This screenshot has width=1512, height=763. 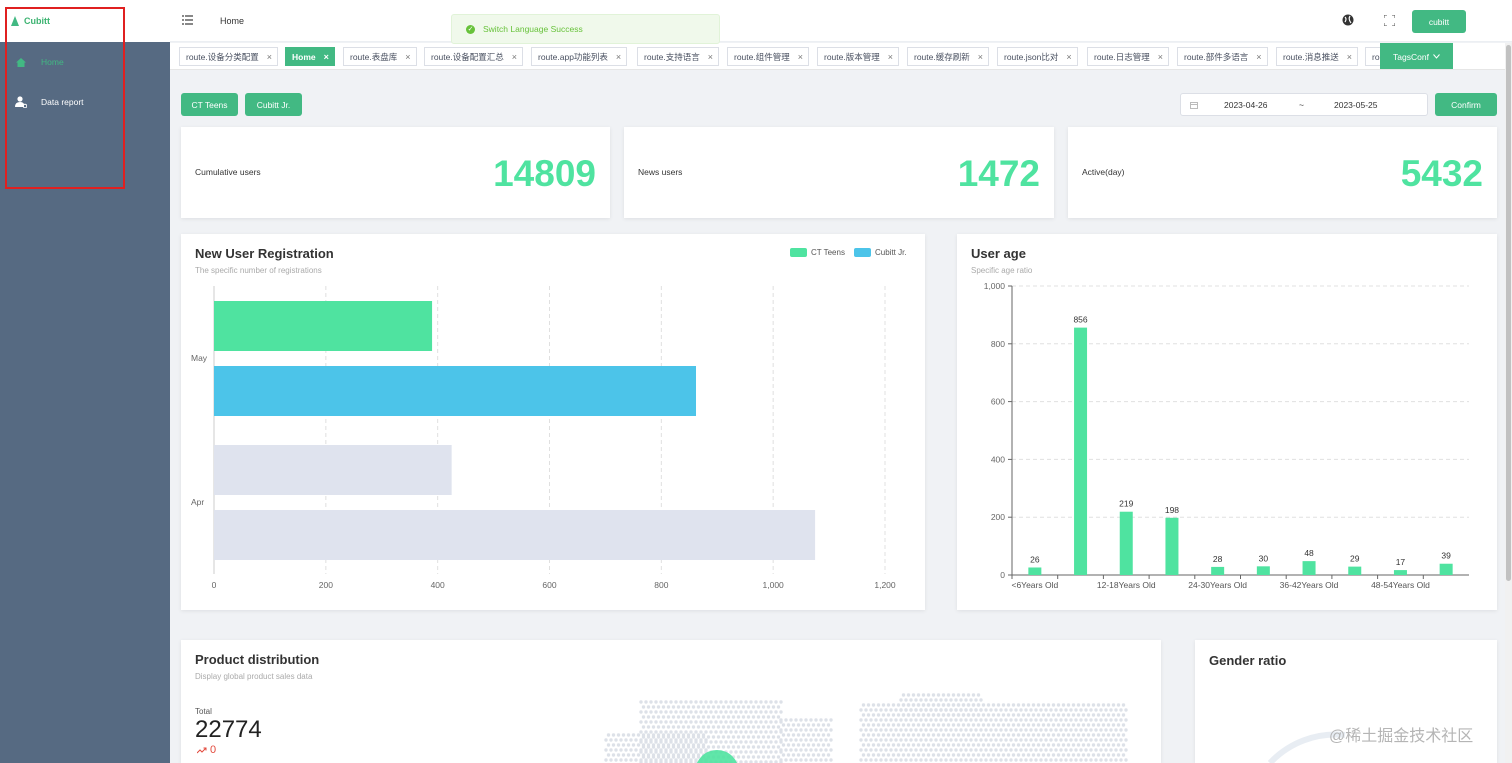 I want to click on date-range-picker: 2023-04-26 ~ 2023-05-25, so click(x=1304, y=104).